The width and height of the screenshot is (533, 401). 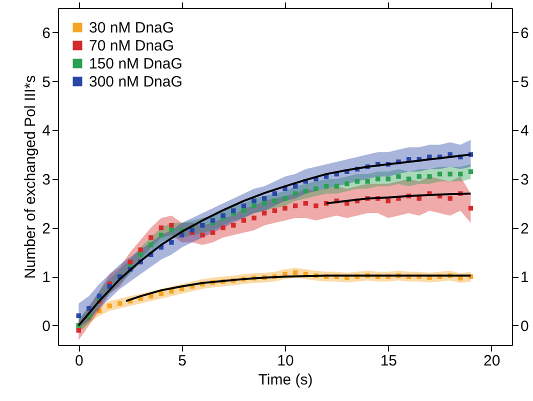 What do you see at coordinates (524, 82) in the screenshot?
I see `y2-tick-label: 5` at bounding box center [524, 82].